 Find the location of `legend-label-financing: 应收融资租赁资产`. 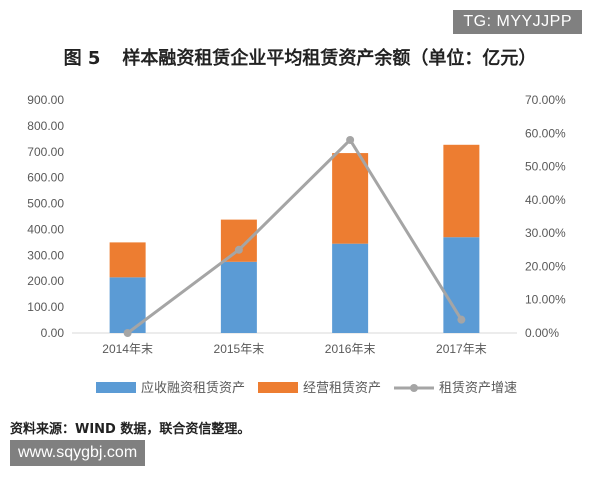

legend-label-financing: 应收融资租赁资产 is located at coordinates (193, 387).